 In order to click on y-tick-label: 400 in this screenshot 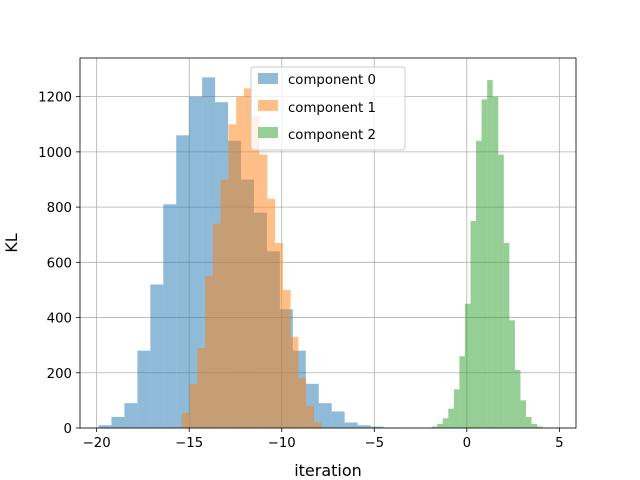, I will do `click(59, 319)`.